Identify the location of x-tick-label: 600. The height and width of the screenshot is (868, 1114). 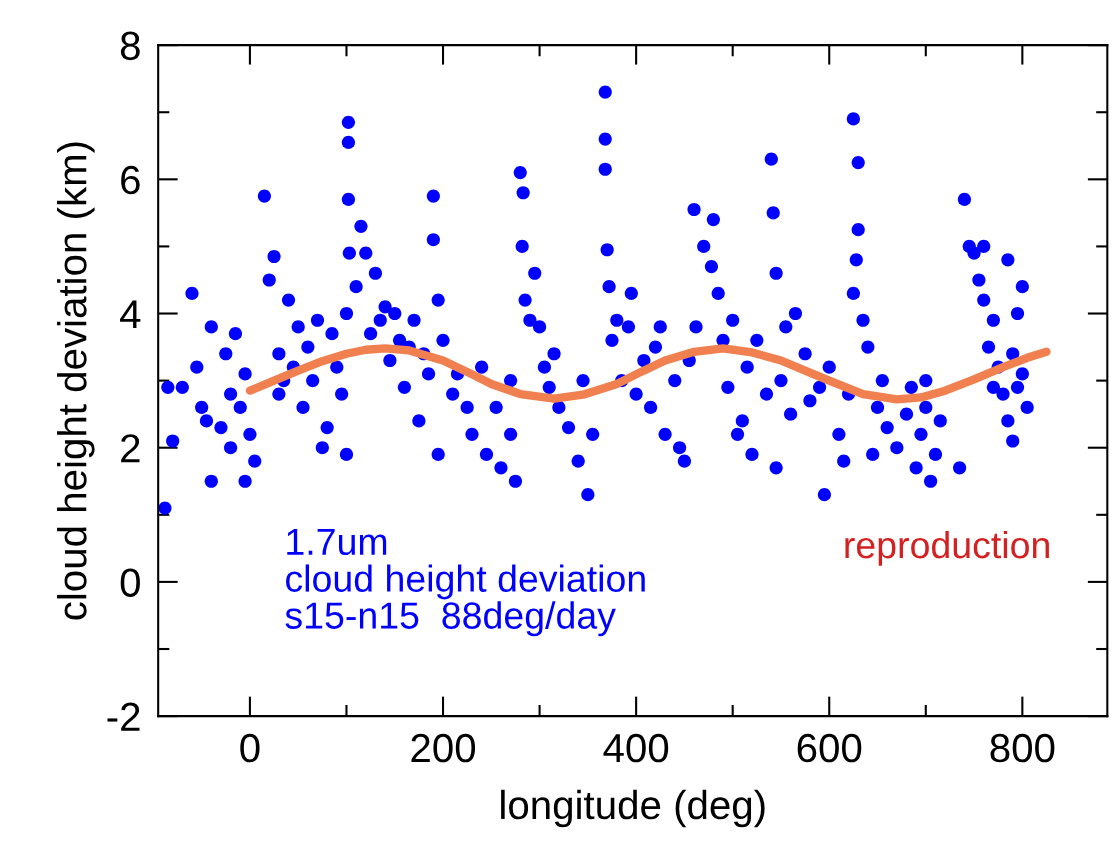
(829, 748).